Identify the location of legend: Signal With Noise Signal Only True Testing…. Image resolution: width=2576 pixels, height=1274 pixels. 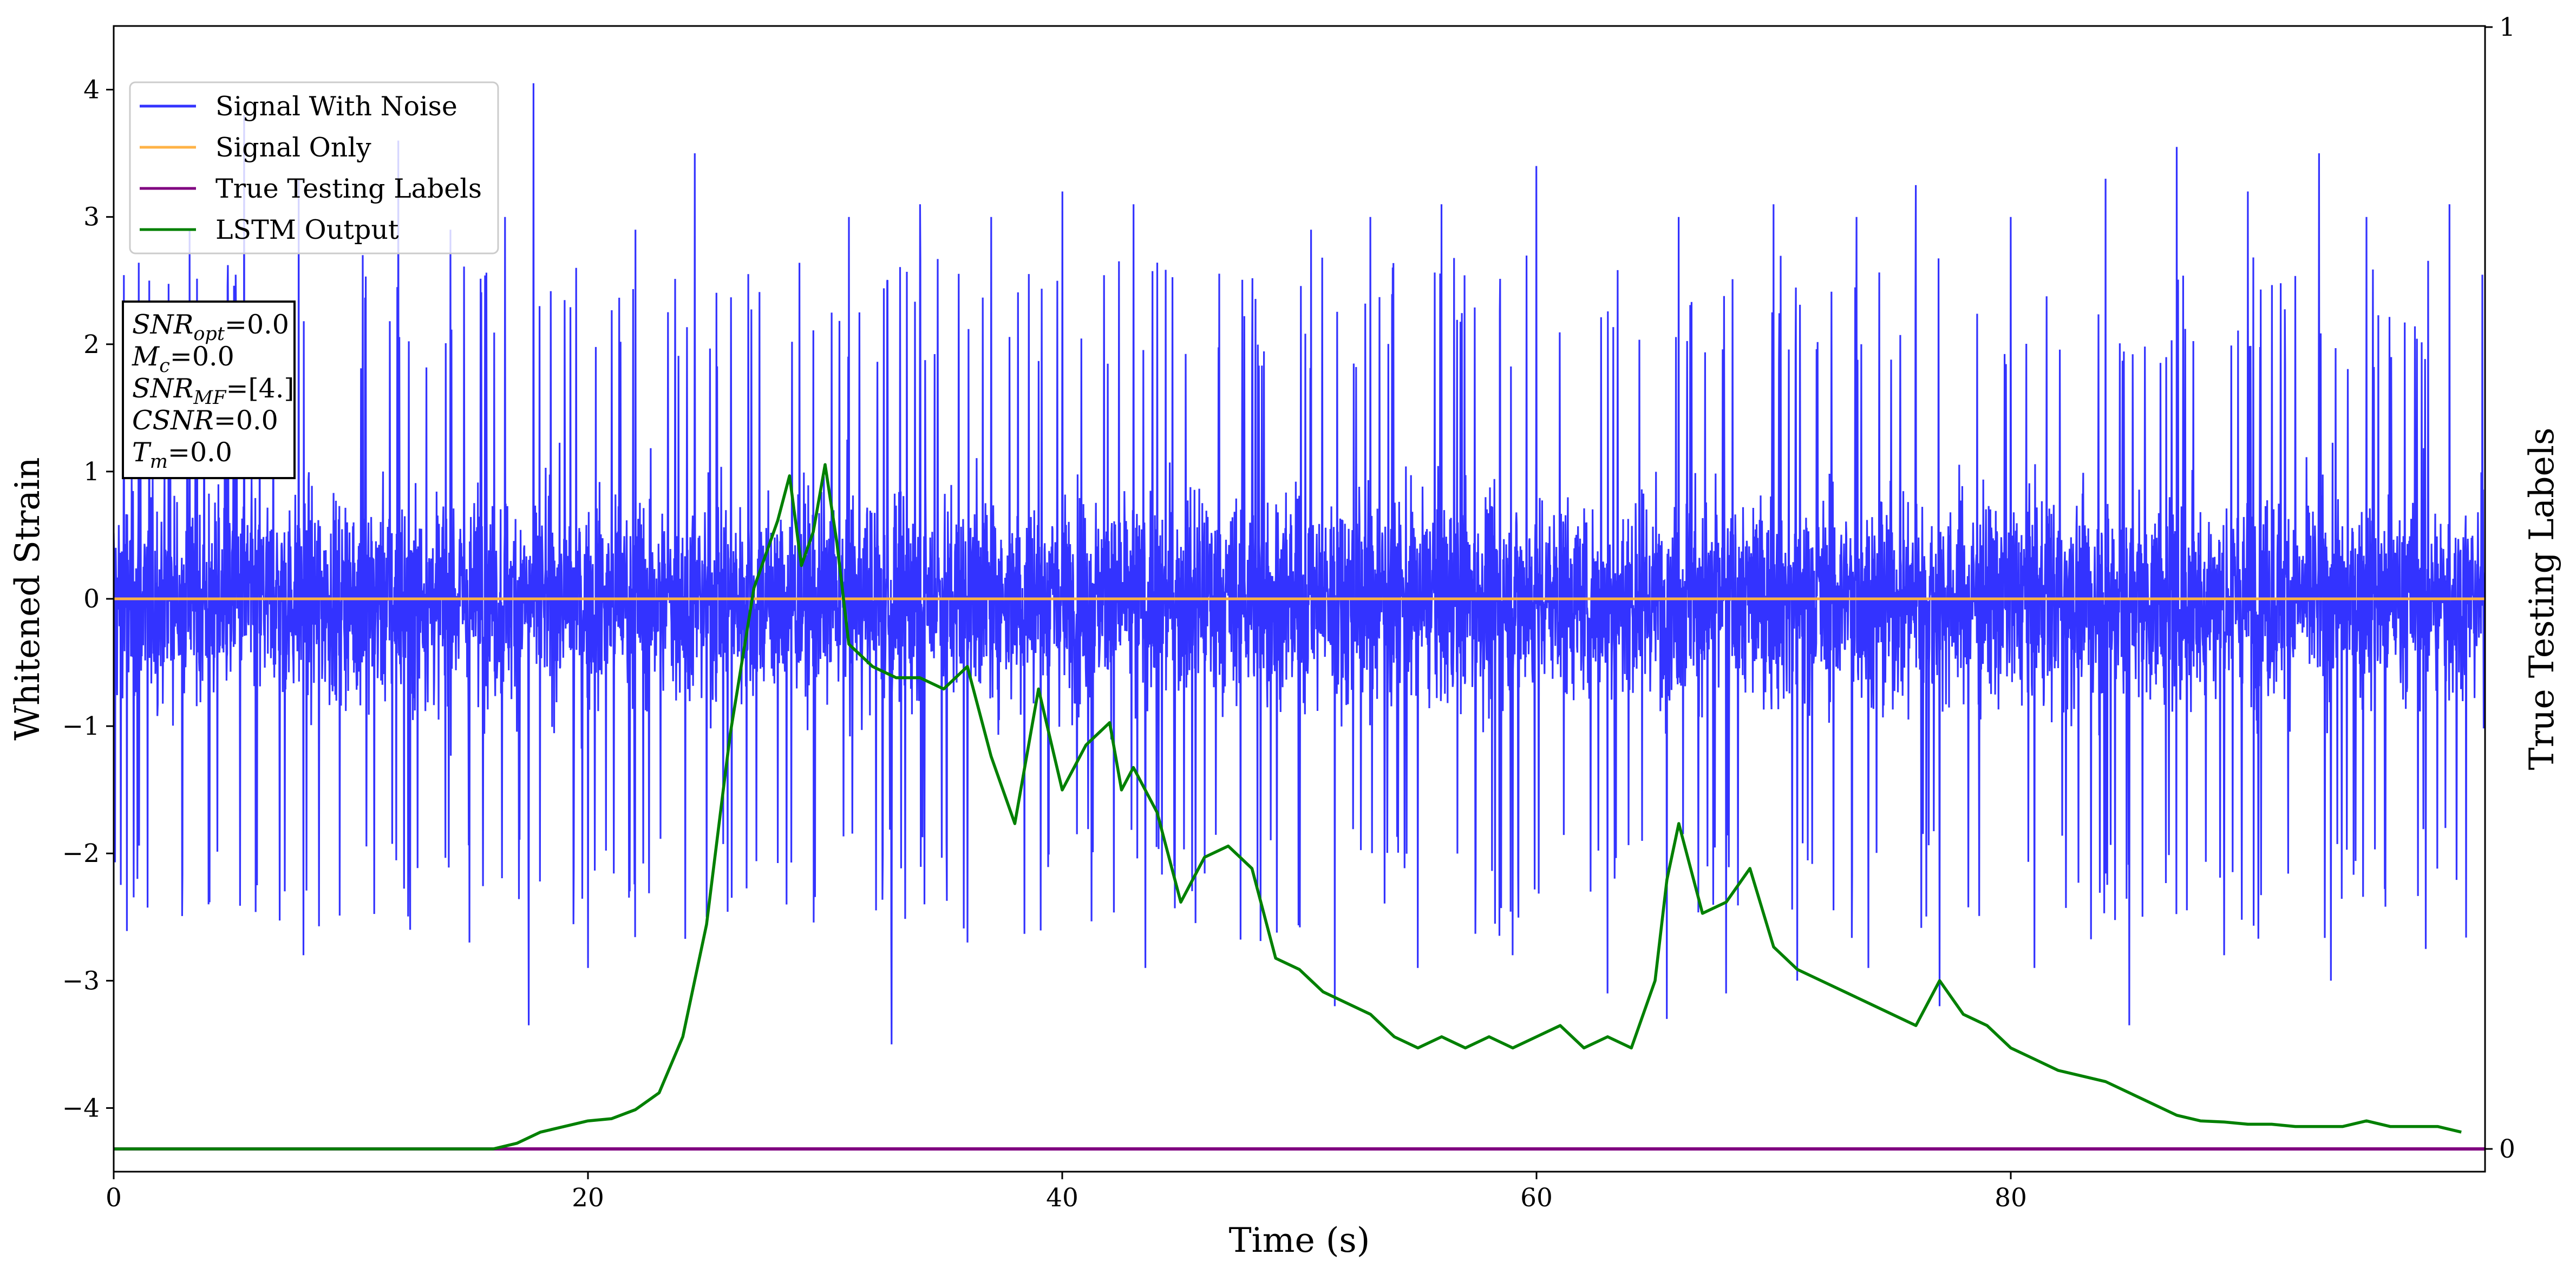
(314, 167).